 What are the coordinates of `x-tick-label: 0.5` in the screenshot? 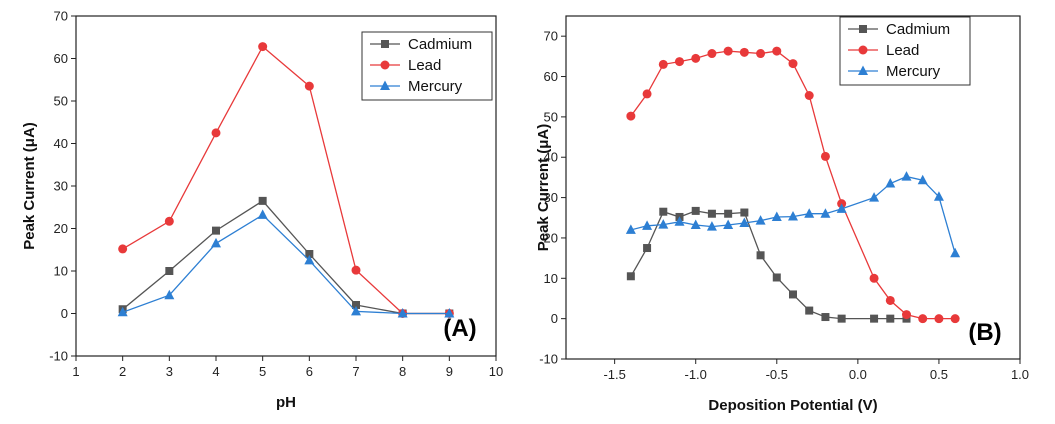 It's located at (939, 374).